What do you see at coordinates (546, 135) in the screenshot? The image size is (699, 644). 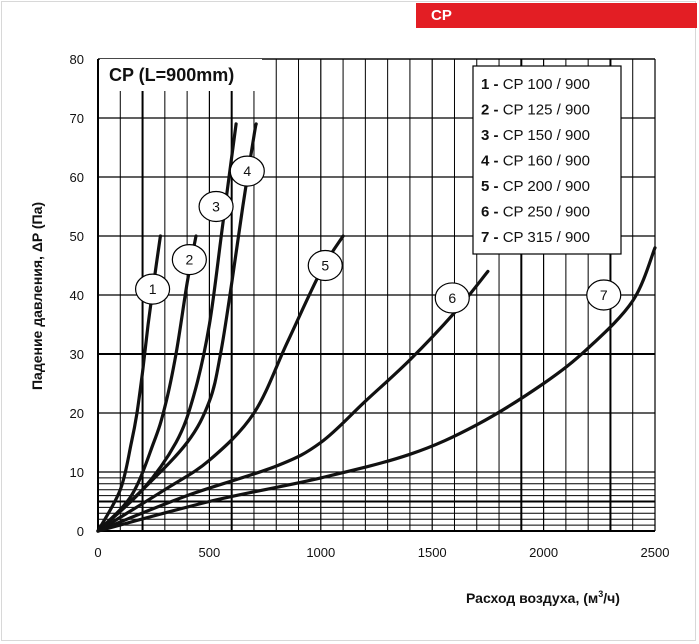 I see `legend-model-3: CP 150 / 900` at bounding box center [546, 135].